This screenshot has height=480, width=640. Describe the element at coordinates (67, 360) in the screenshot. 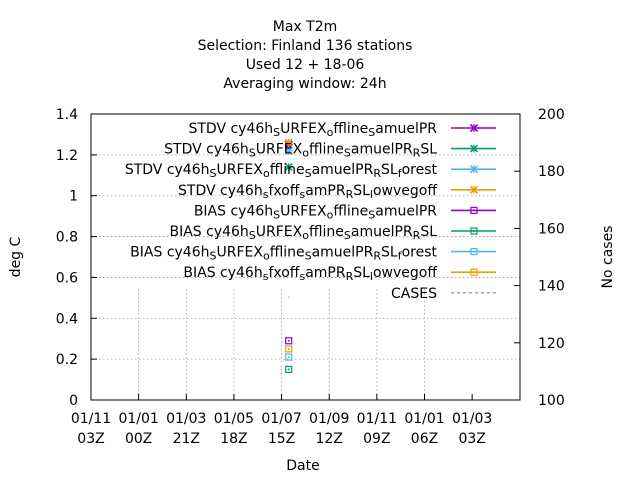

I see `y-tick-label: 0.2` at that location.